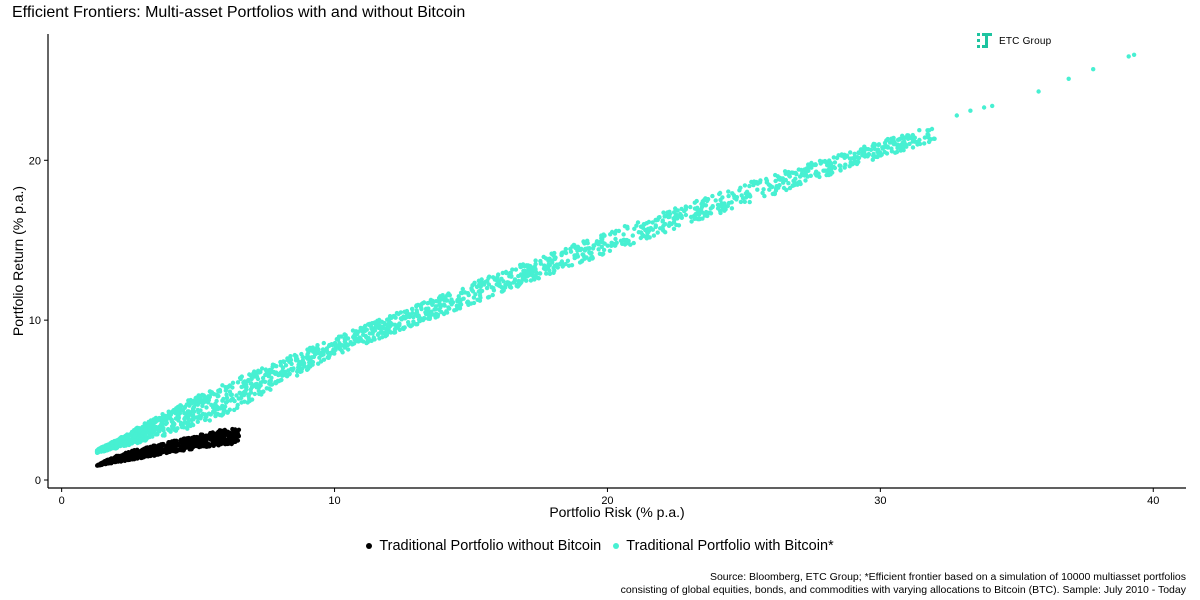 This screenshot has height=600, width=1200. Describe the element at coordinates (369, 546) in the screenshot. I see `legend-marker-without-bitcoin` at that location.